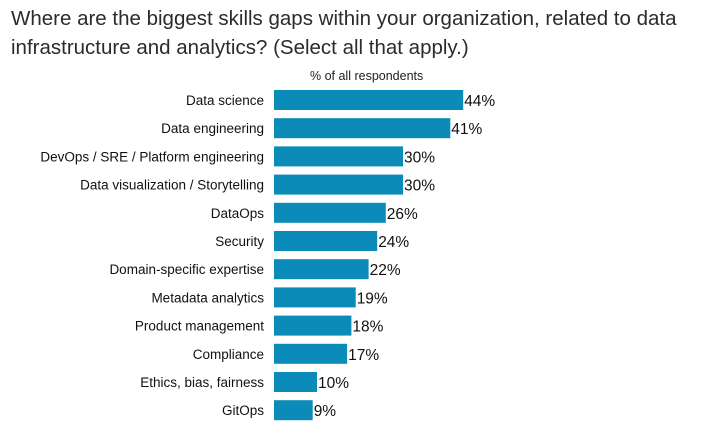  Describe the element at coordinates (372, 298) in the screenshot. I see `data-label: 19%` at that location.